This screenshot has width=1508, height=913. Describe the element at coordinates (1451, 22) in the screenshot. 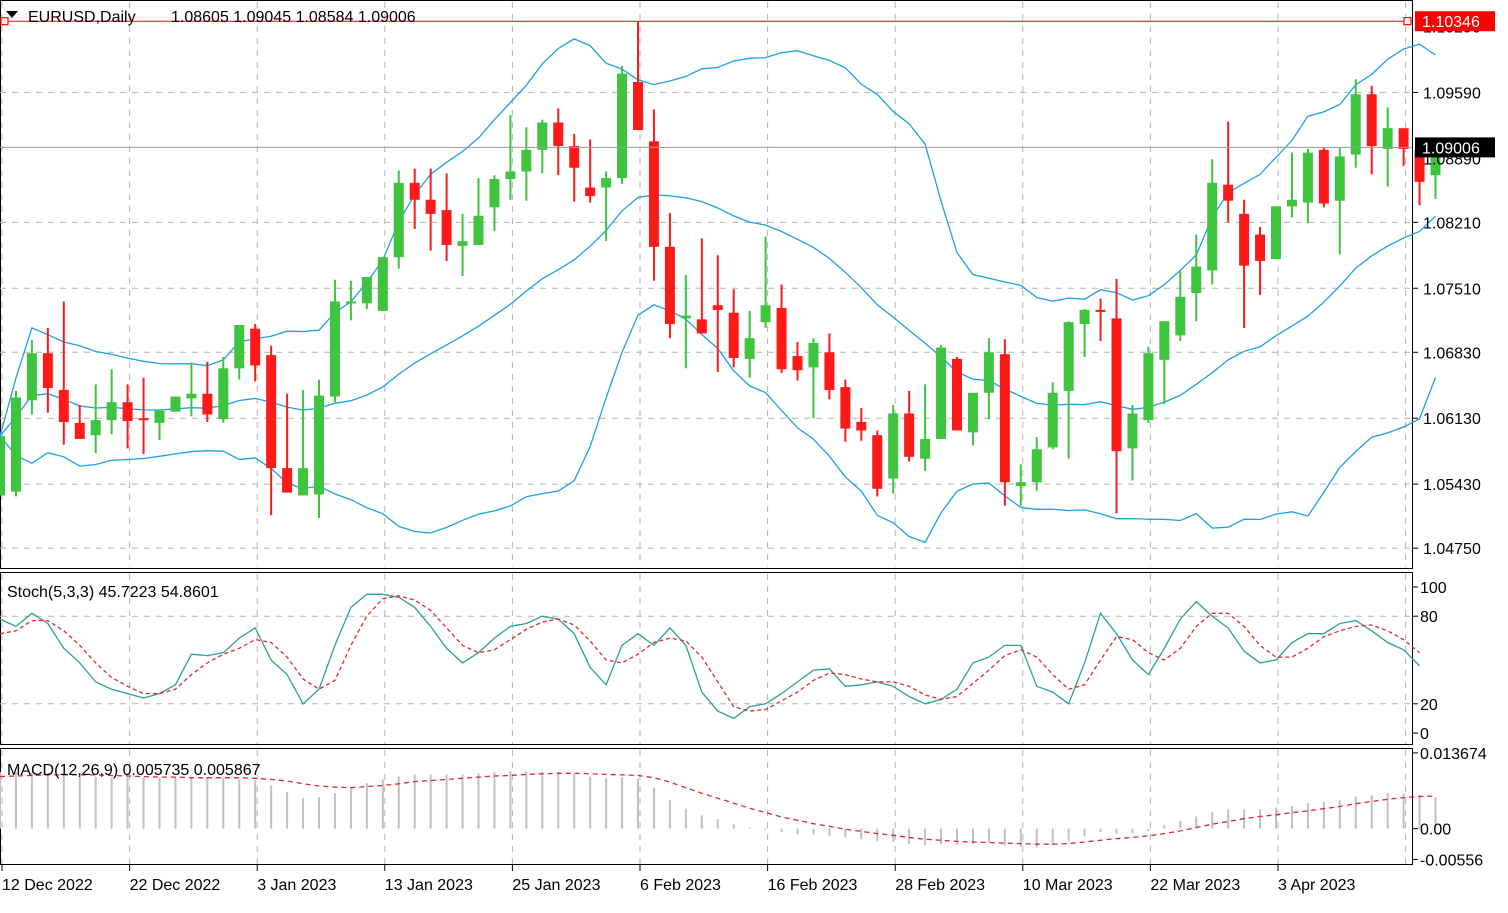

I see `hline-price-label: 1.10346` at that location.